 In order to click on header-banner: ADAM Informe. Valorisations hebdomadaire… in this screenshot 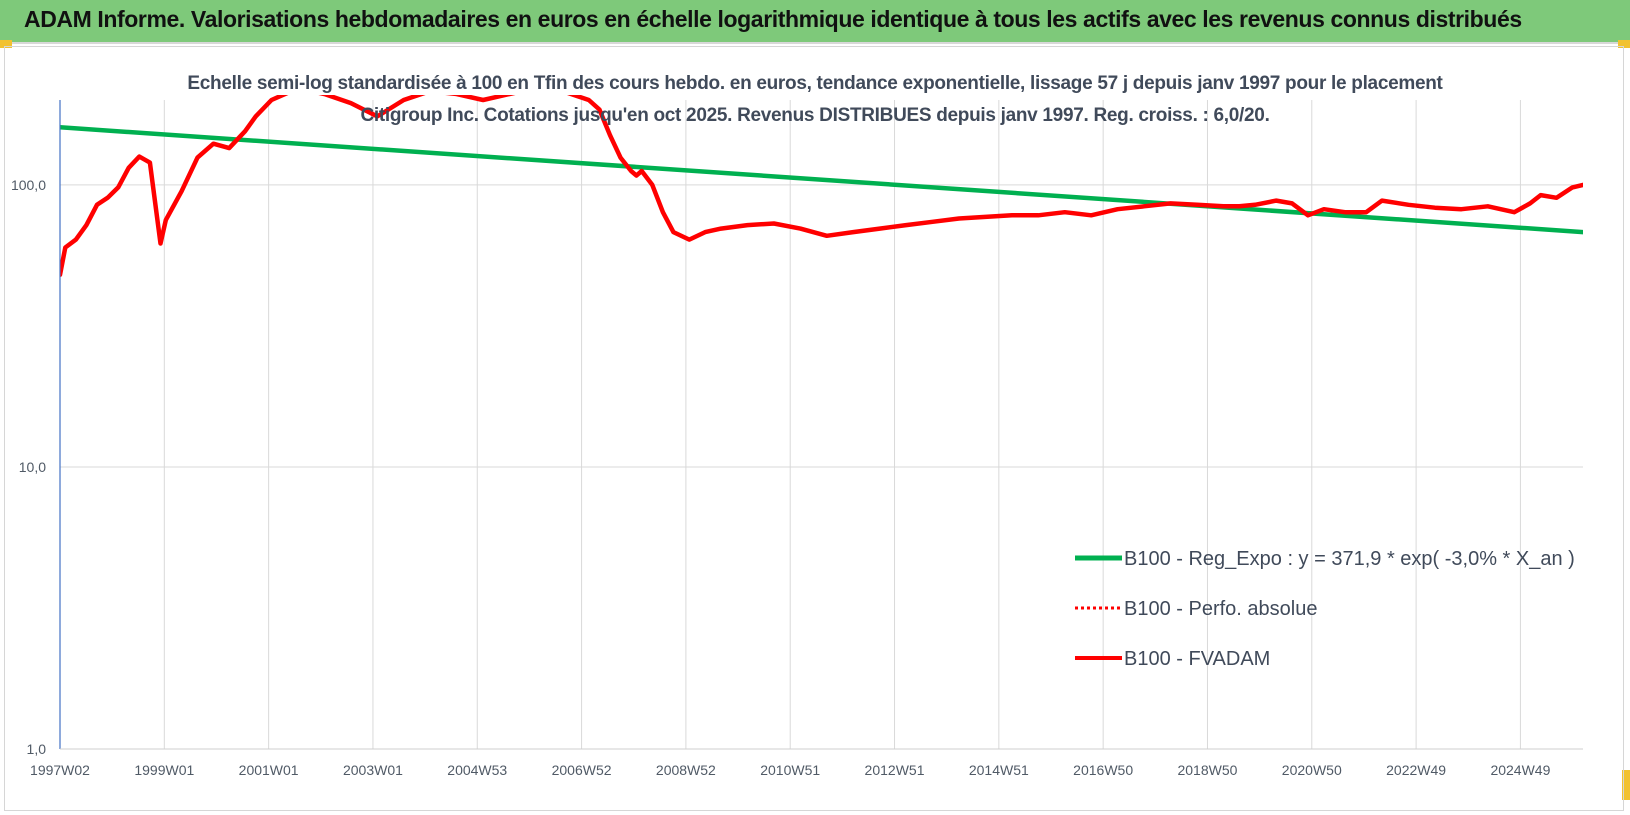, I will do `click(815, 22)`.